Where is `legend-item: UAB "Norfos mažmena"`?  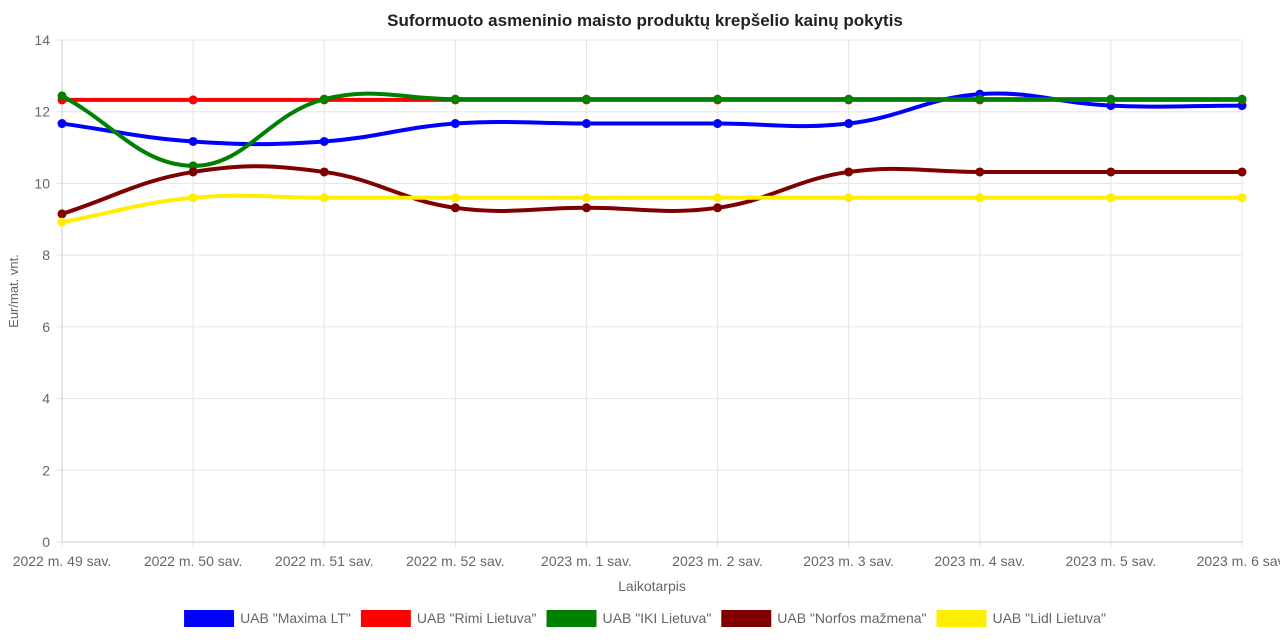 legend-item: UAB "Norfos mažmena" is located at coordinates (824, 618).